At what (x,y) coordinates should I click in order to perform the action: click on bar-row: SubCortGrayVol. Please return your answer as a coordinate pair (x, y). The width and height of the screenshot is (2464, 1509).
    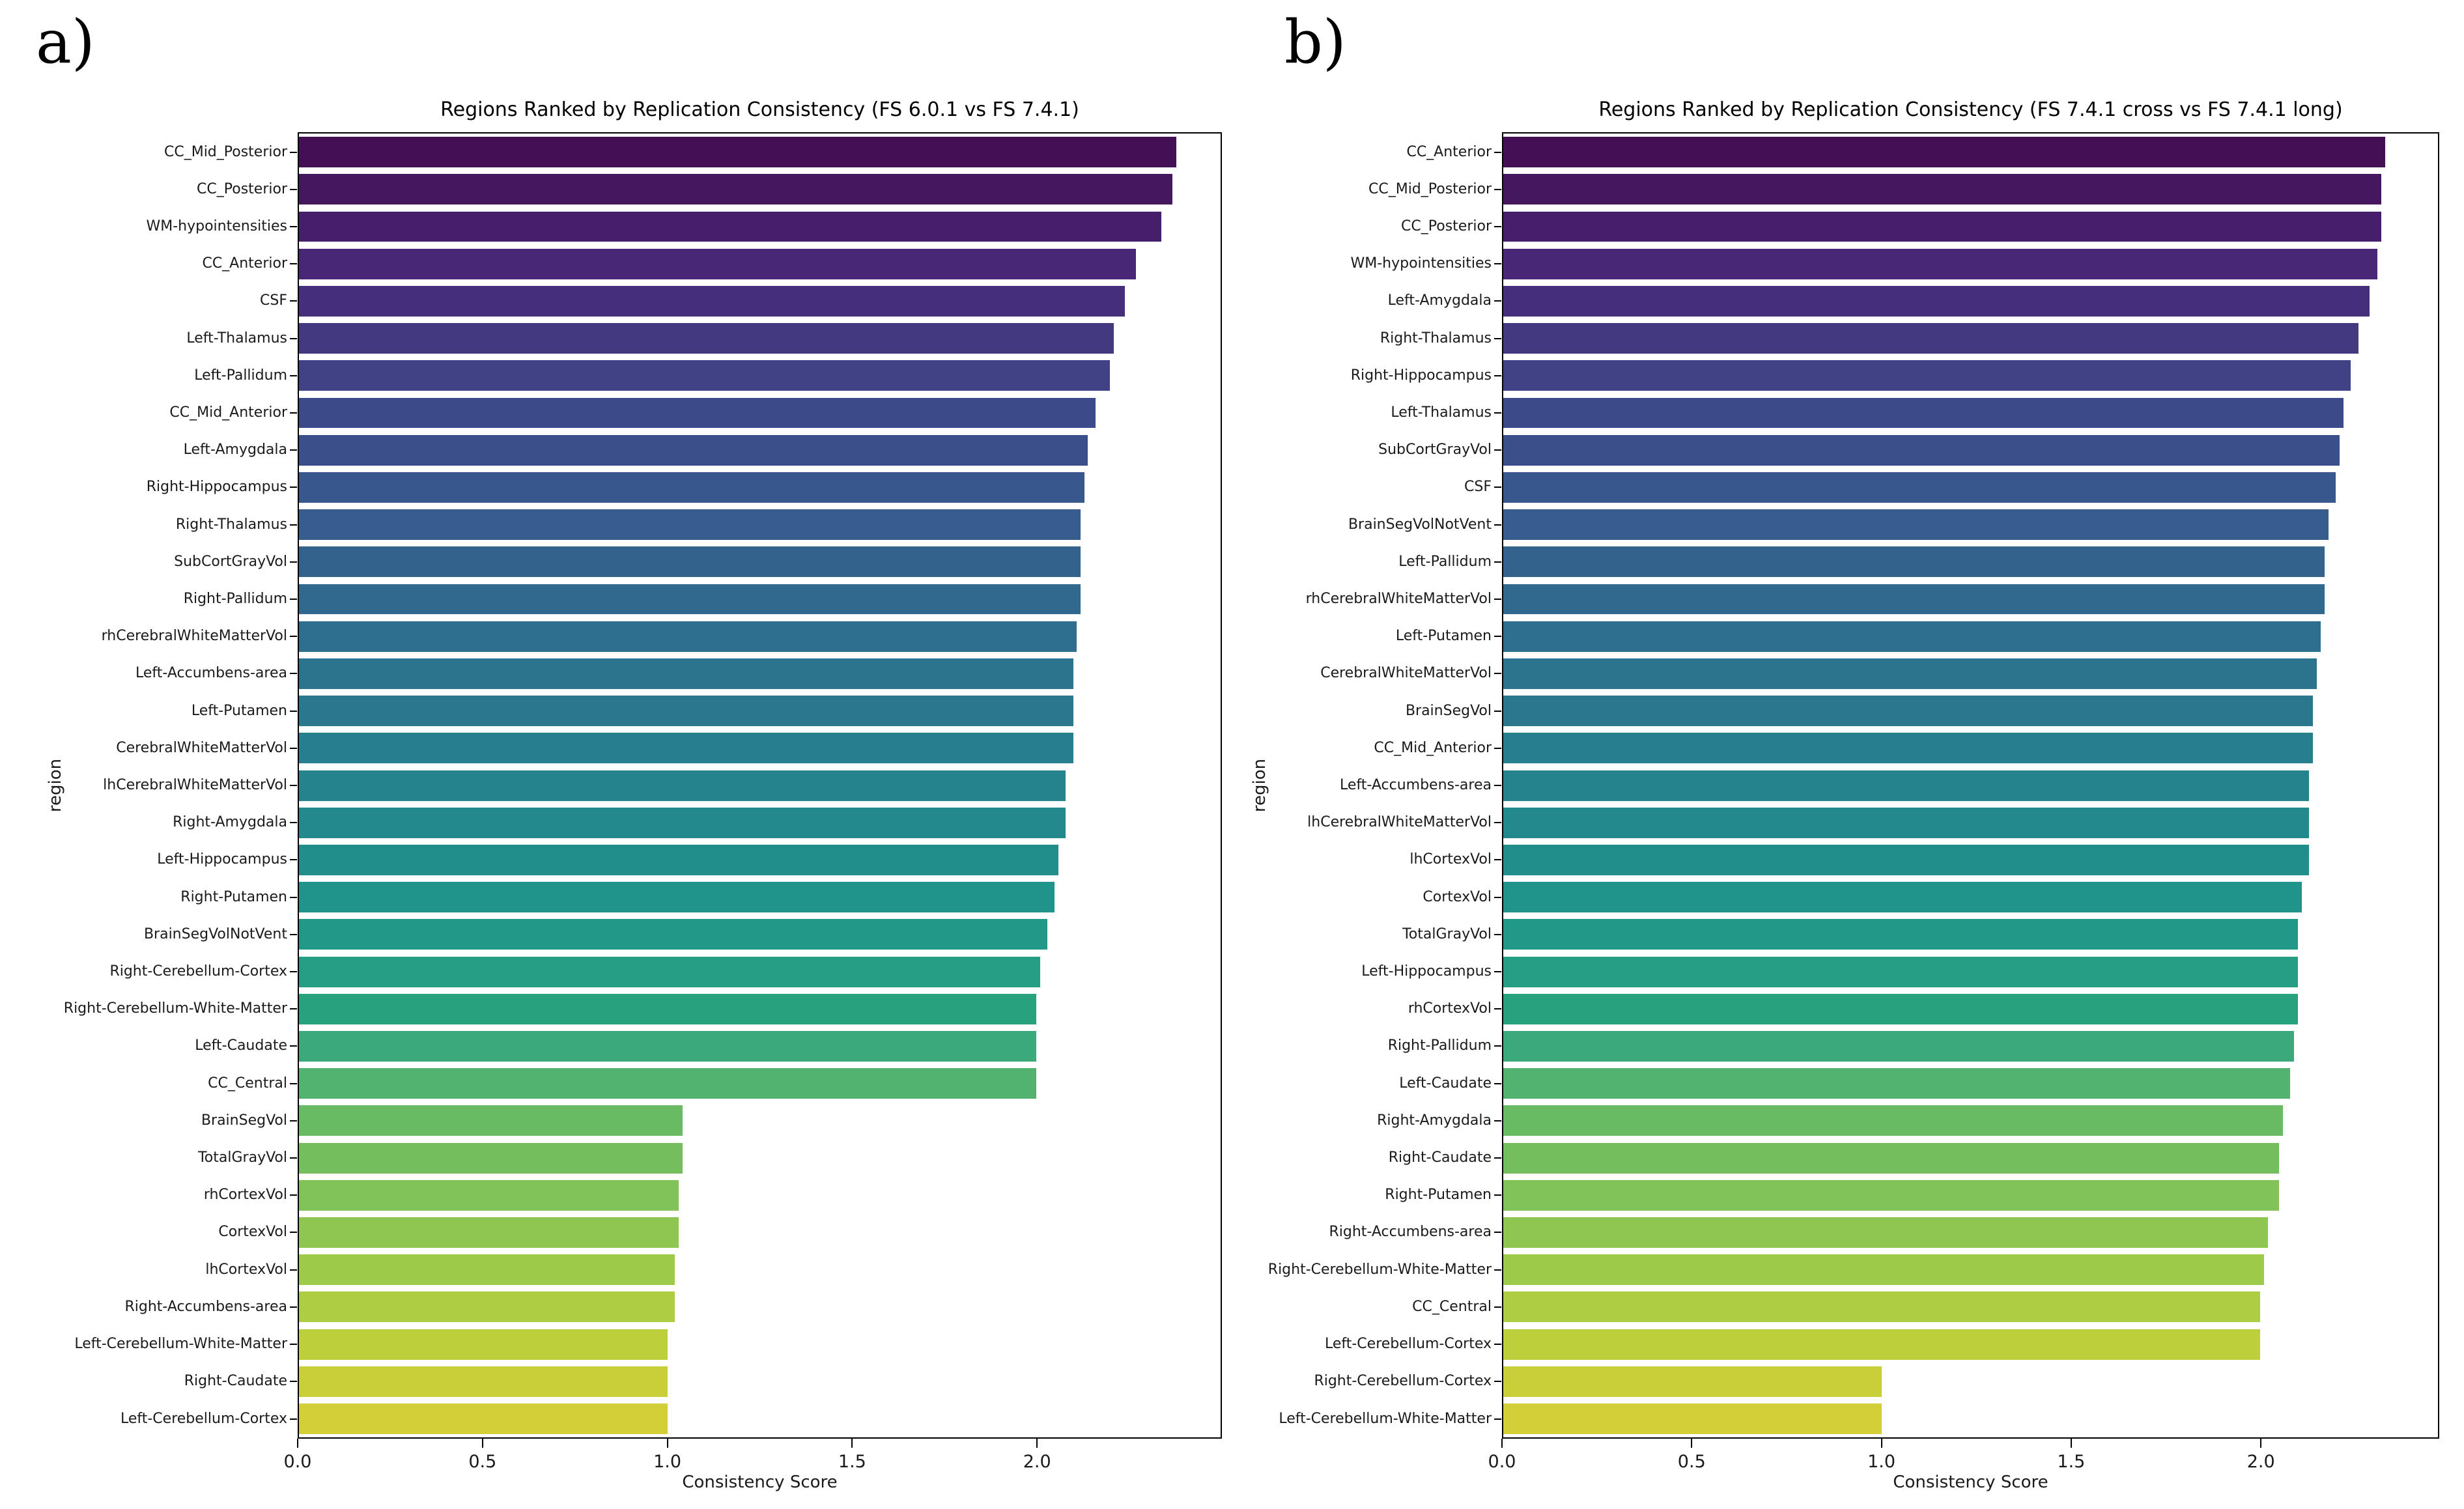
    Looking at the image, I should click on (1908, 450).